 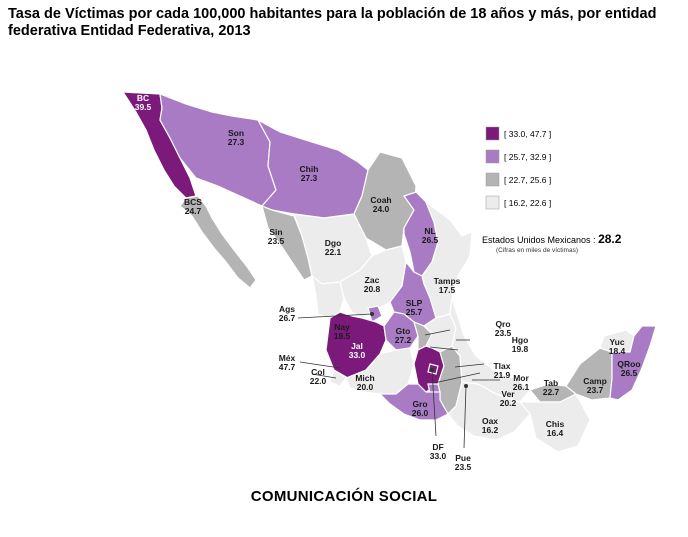 What do you see at coordinates (193, 206) in the screenshot?
I see `state-label-bcs: BCS 24.7` at bounding box center [193, 206].